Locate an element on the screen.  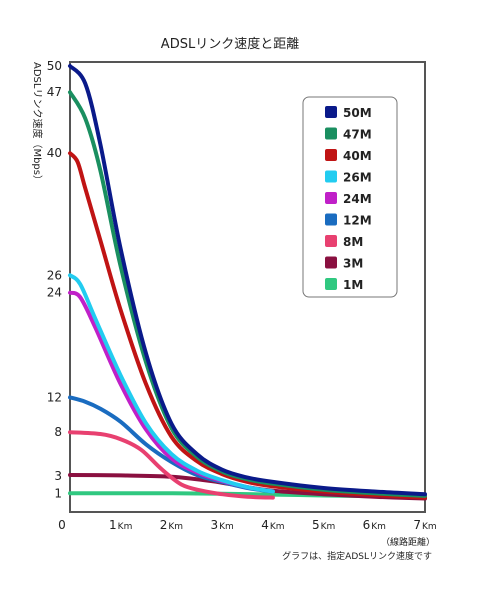
y-tick-label-50: 50 is located at coordinates (54, 66).